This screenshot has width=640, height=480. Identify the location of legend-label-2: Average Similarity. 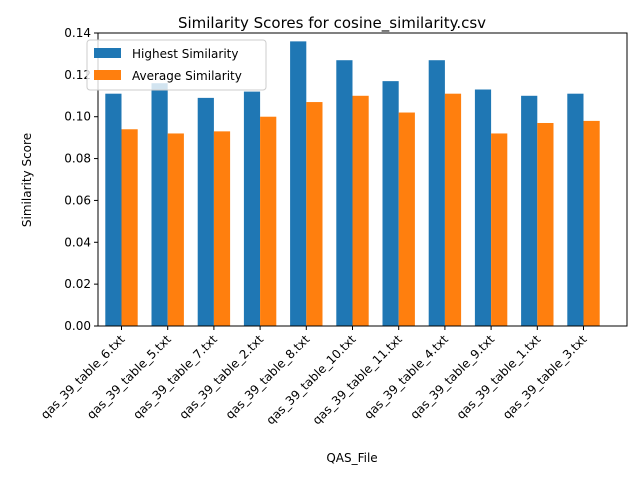
(187, 76).